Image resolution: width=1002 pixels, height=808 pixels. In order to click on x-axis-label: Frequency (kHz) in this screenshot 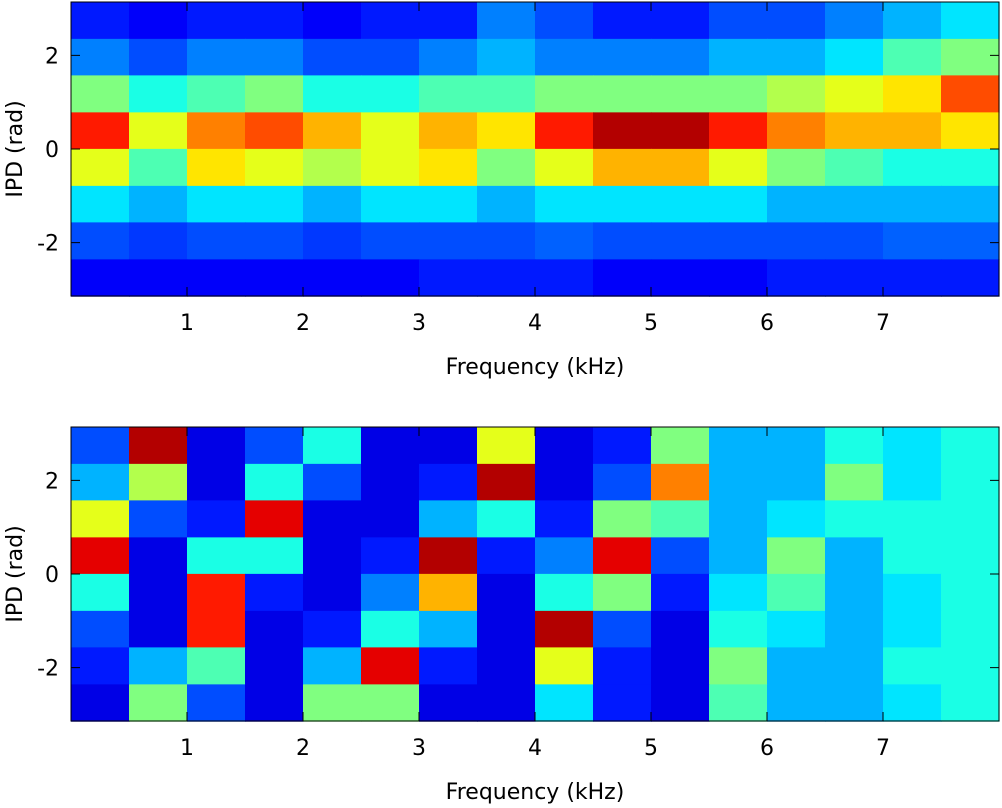, I will do `click(535, 792)`.